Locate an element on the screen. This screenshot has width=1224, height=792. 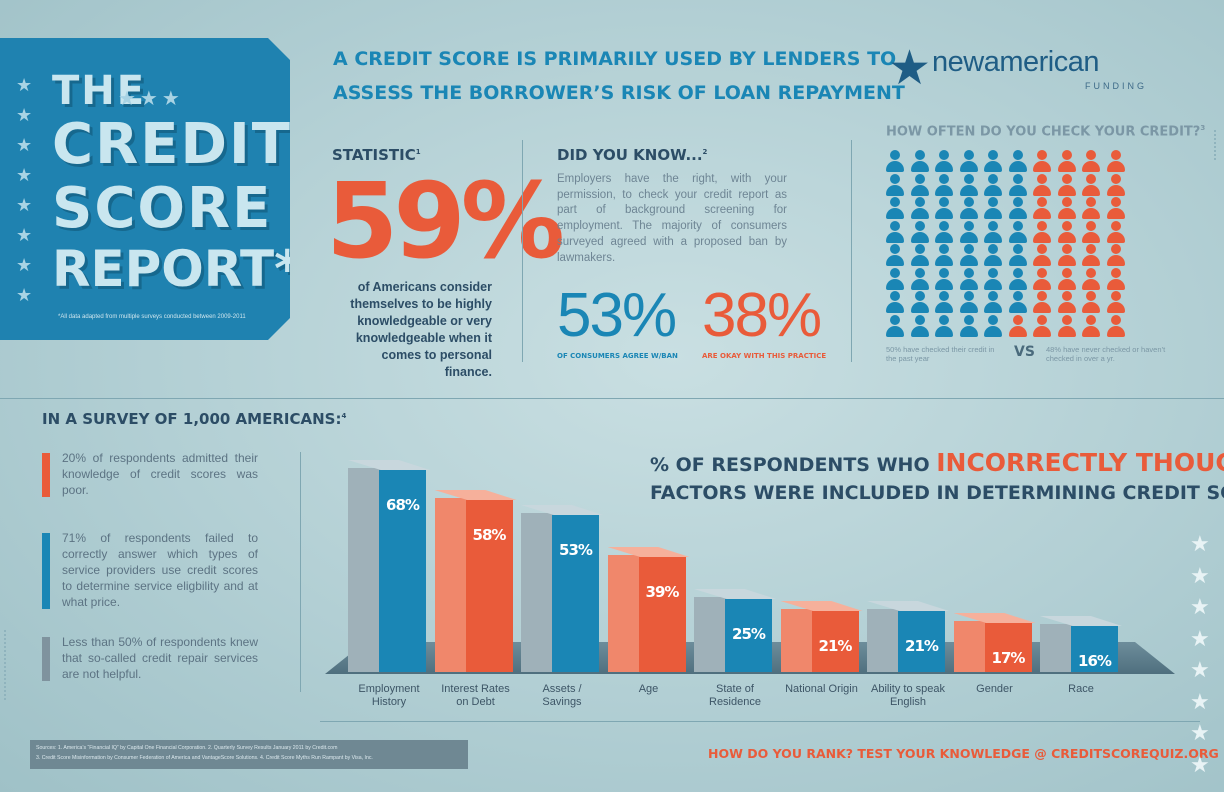
chart-base-platform is located at coordinates (750, 658).